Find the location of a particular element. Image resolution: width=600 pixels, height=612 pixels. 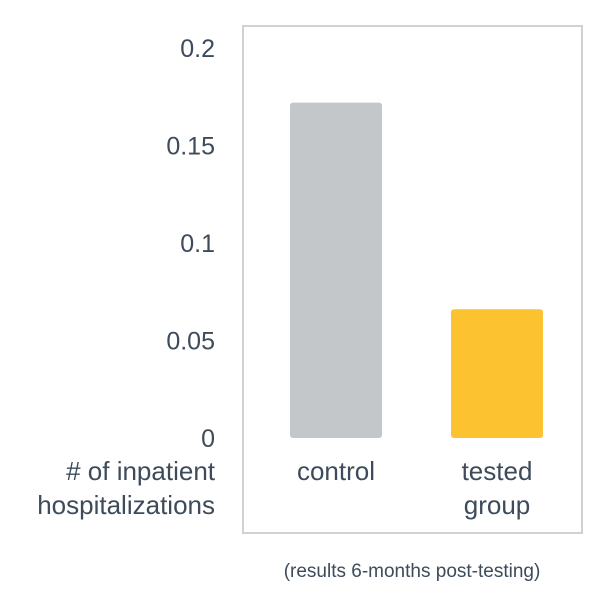

y-axis-label-line: # of inpatient is located at coordinates (141, 471).